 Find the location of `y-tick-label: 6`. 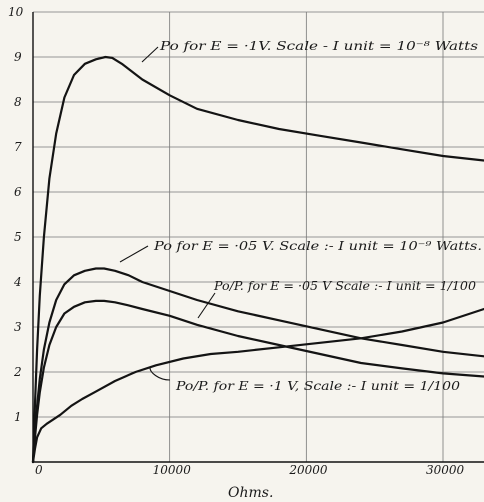

y-tick-label: 6 is located at coordinates (18, 192).